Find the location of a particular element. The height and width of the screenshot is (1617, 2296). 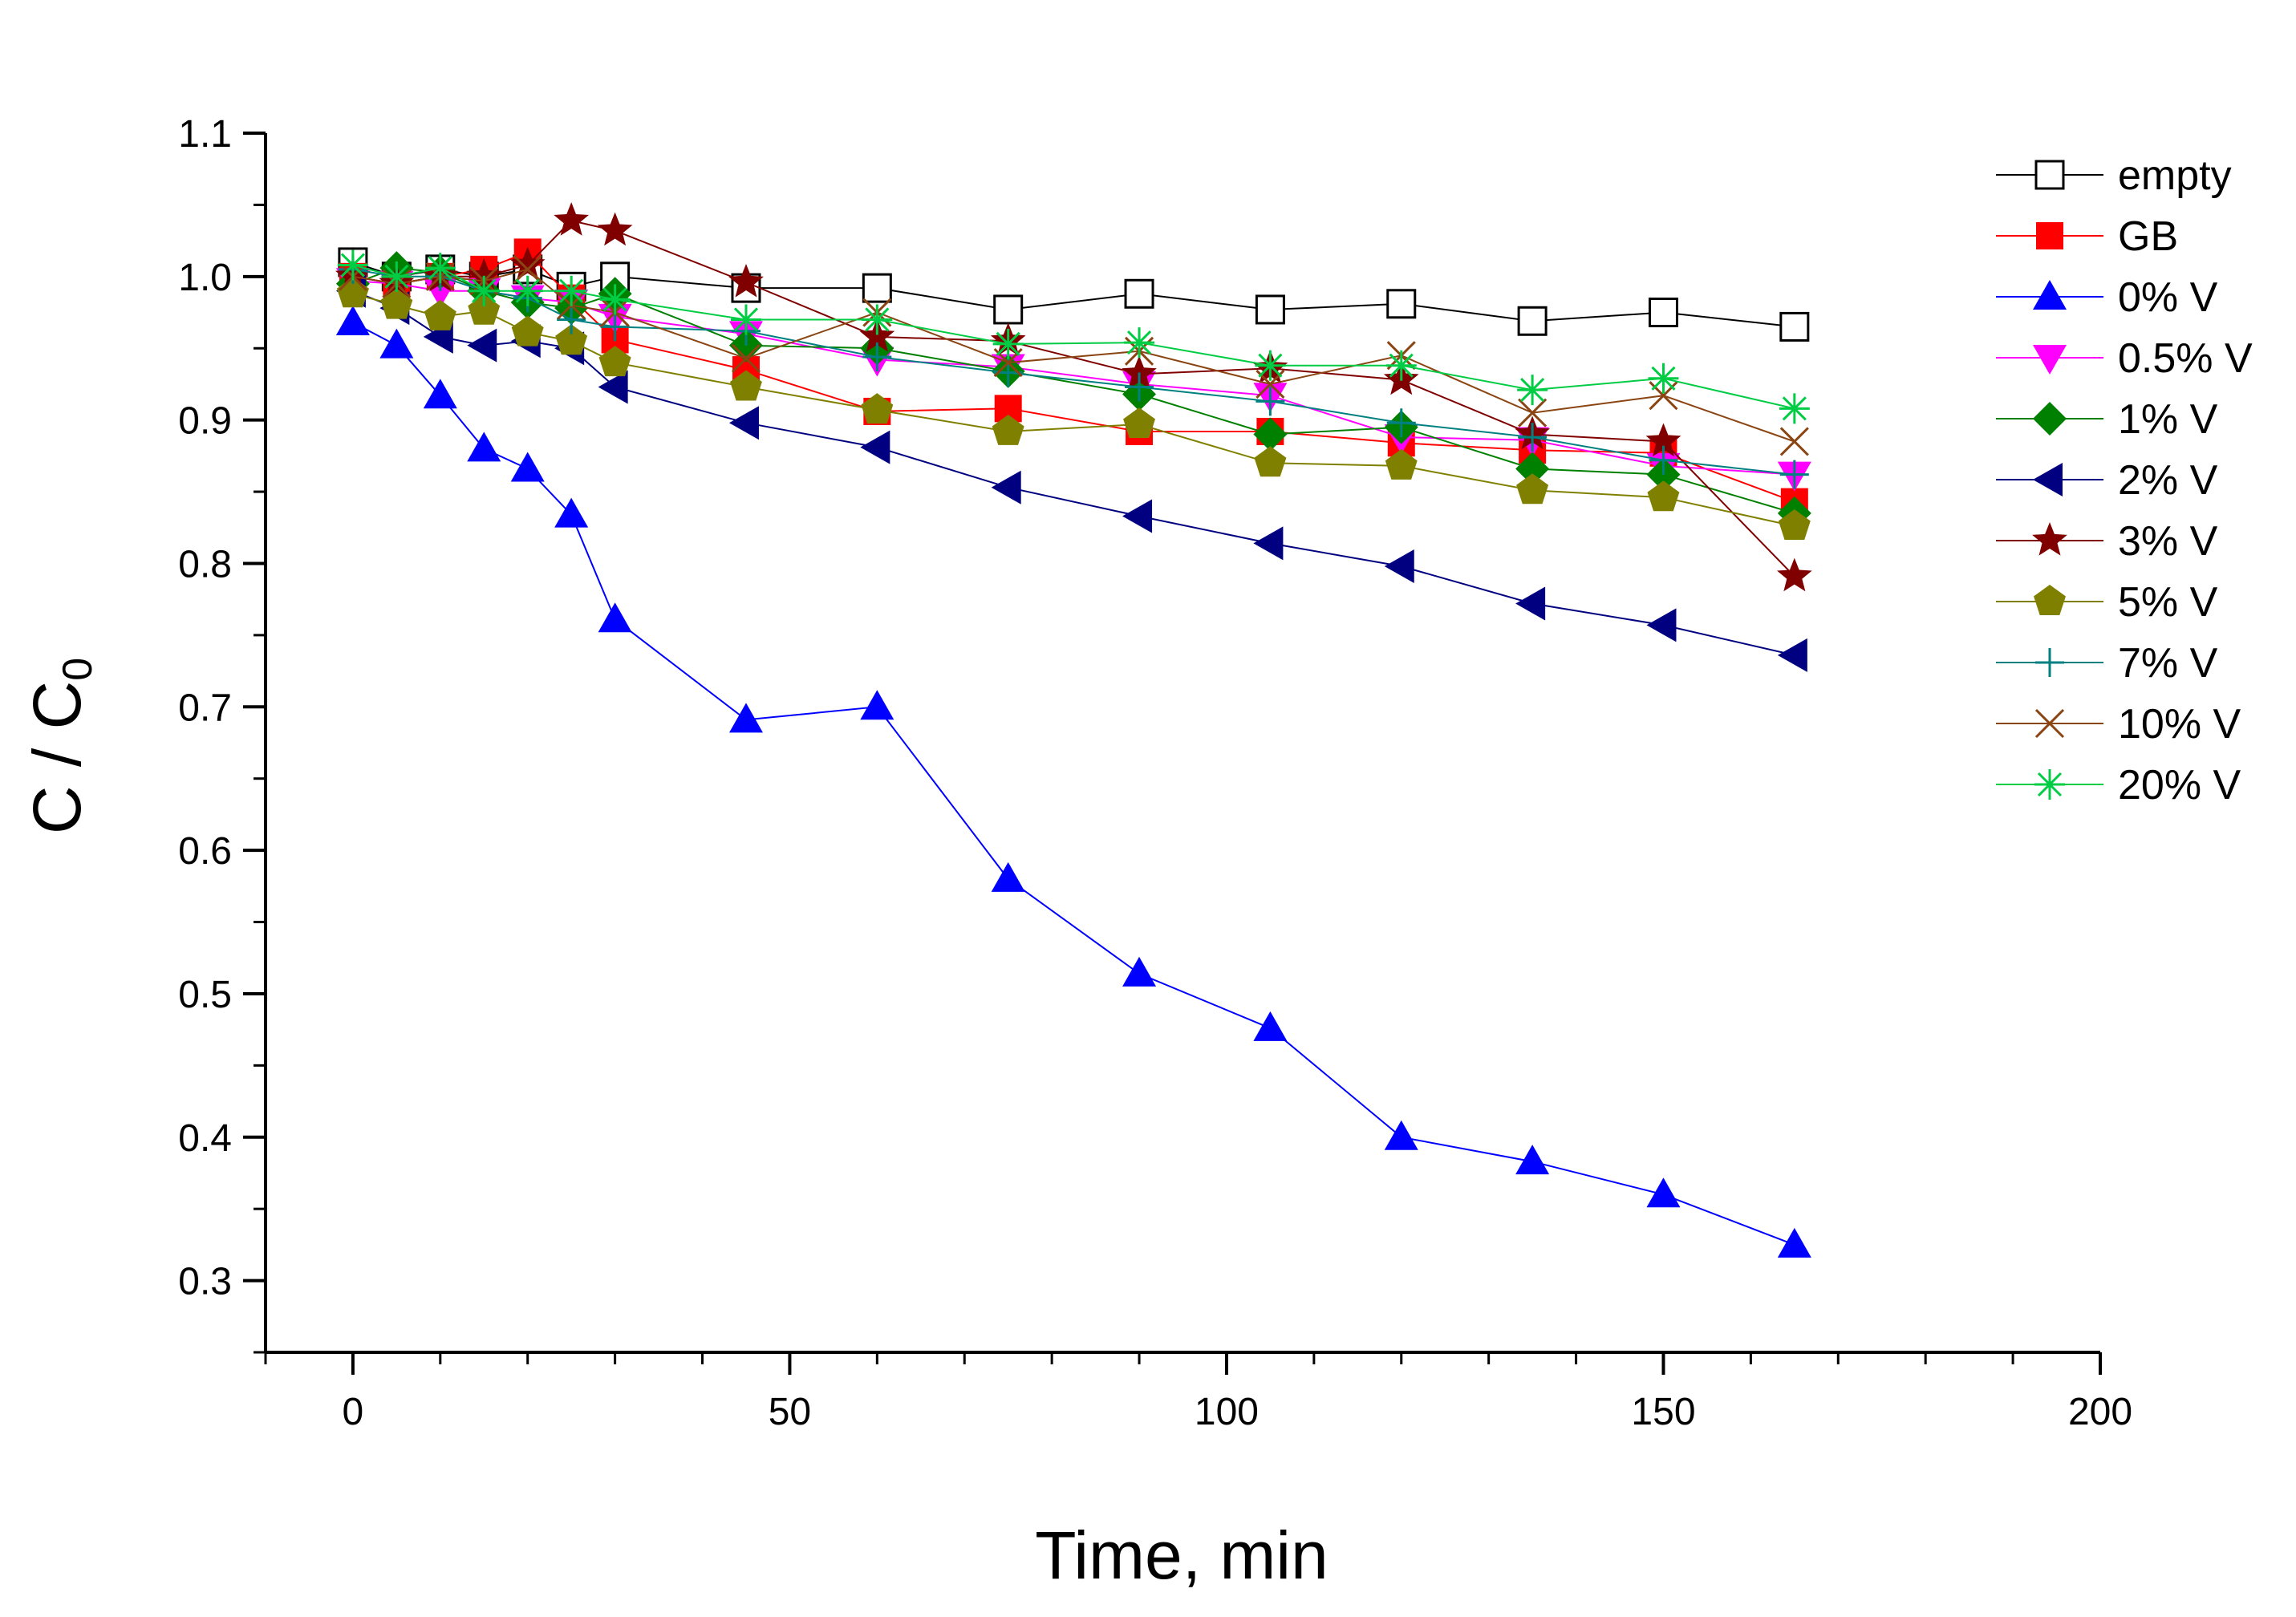

series-line-5-v is located at coordinates (1073, 410).